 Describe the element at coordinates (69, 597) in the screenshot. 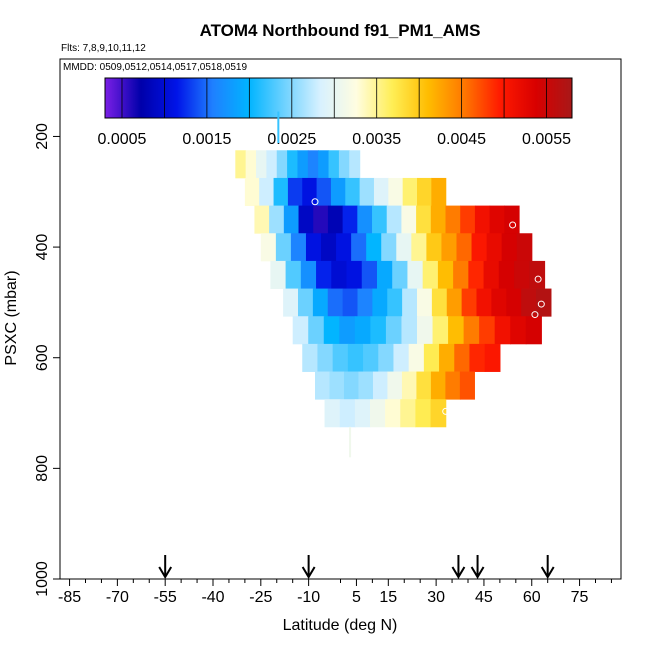

I see `x-tick-label: -85` at that location.